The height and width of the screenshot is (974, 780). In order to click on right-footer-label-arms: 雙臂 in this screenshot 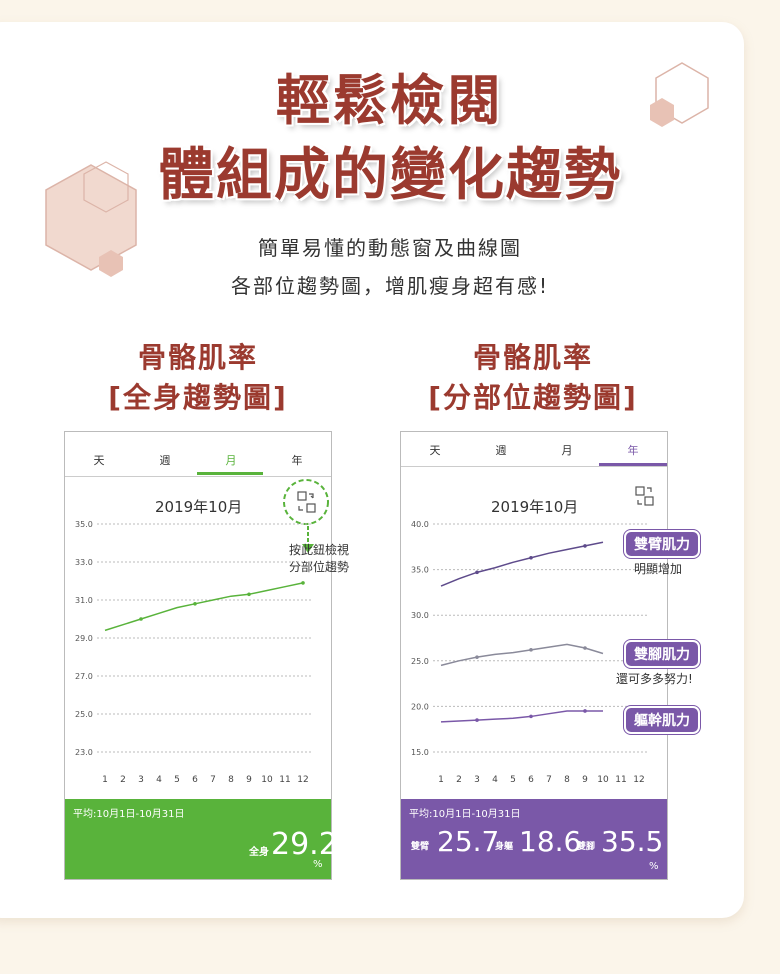, I will do `click(420, 847)`.